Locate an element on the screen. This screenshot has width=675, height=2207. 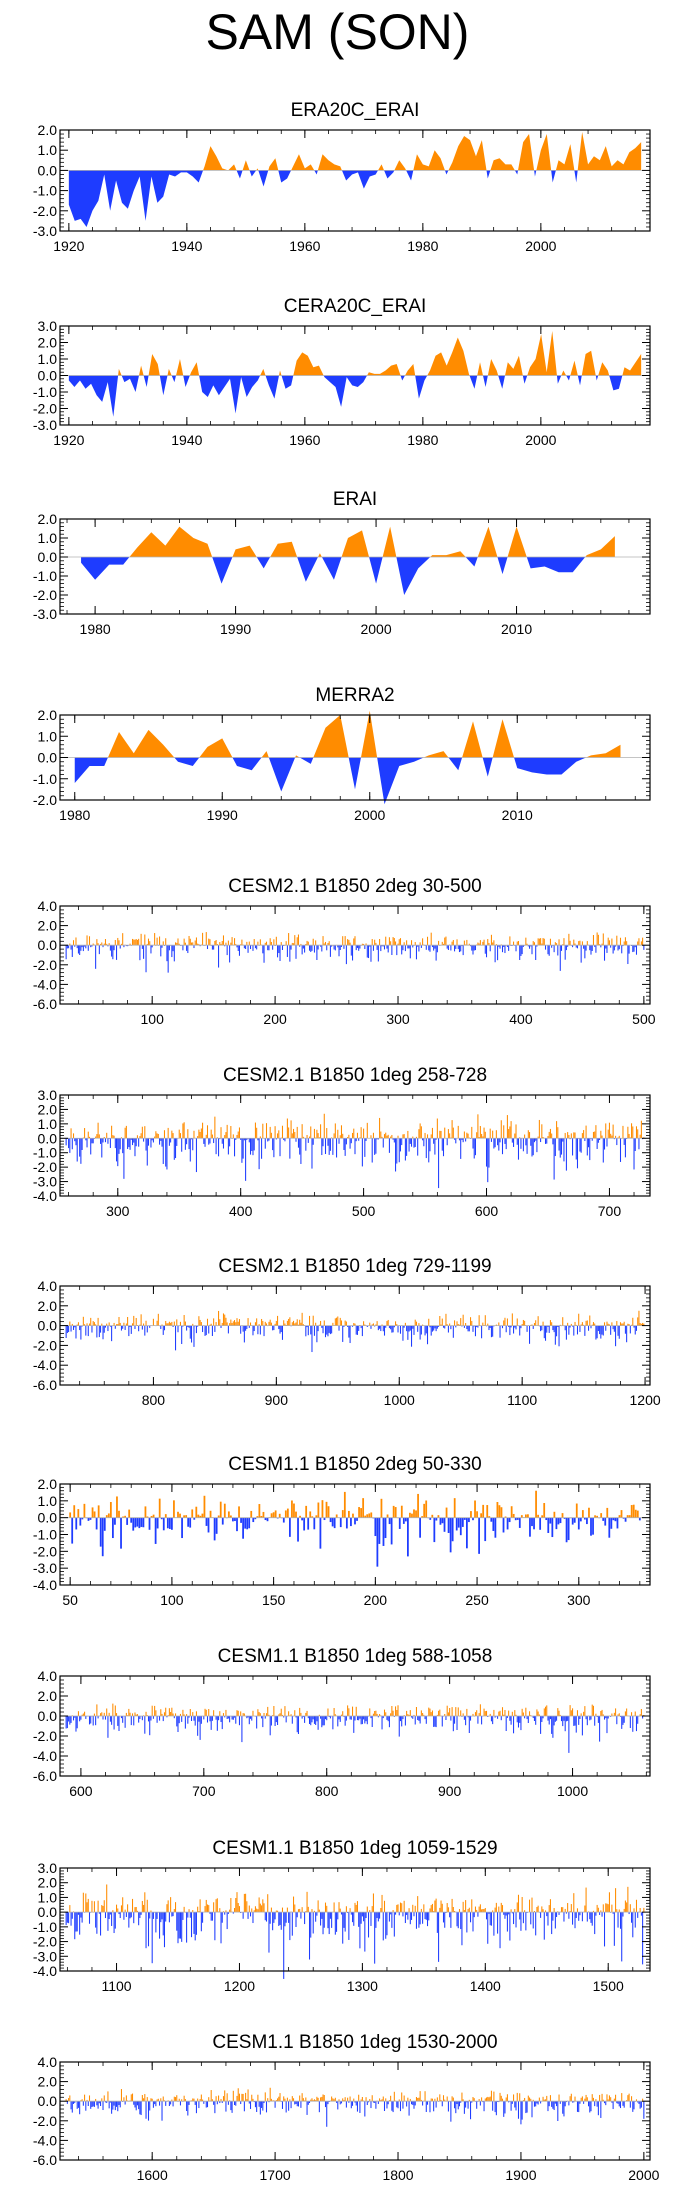
x-tick-label: 500 is located at coordinates (644, 1019).